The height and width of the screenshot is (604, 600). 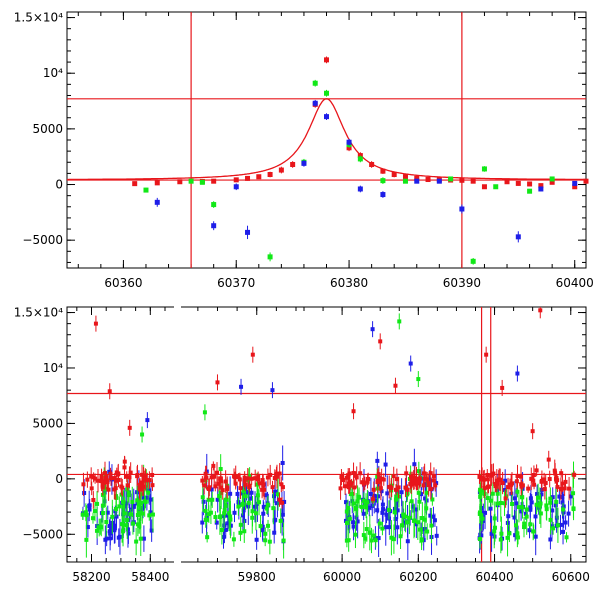 What do you see at coordinates (38, 313) in the screenshot?
I see `bottom-y-tick-label: 1.5×10⁴` at bounding box center [38, 313].